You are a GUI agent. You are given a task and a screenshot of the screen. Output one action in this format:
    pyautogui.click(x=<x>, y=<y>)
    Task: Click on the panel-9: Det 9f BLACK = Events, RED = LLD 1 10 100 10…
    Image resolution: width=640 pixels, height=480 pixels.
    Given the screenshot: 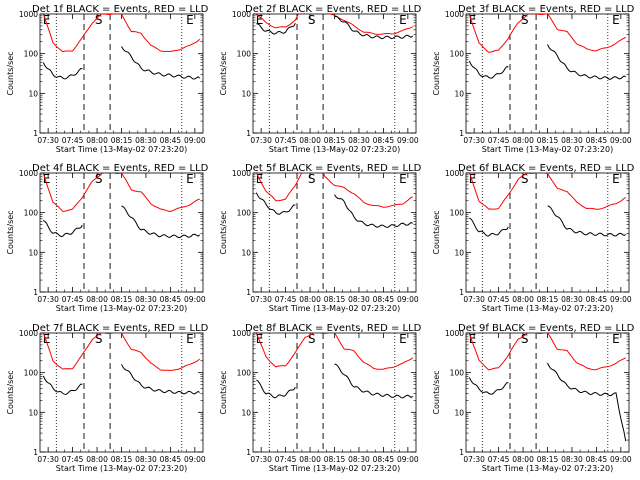 What is the action you would take?
    pyautogui.click(x=533, y=398)
    